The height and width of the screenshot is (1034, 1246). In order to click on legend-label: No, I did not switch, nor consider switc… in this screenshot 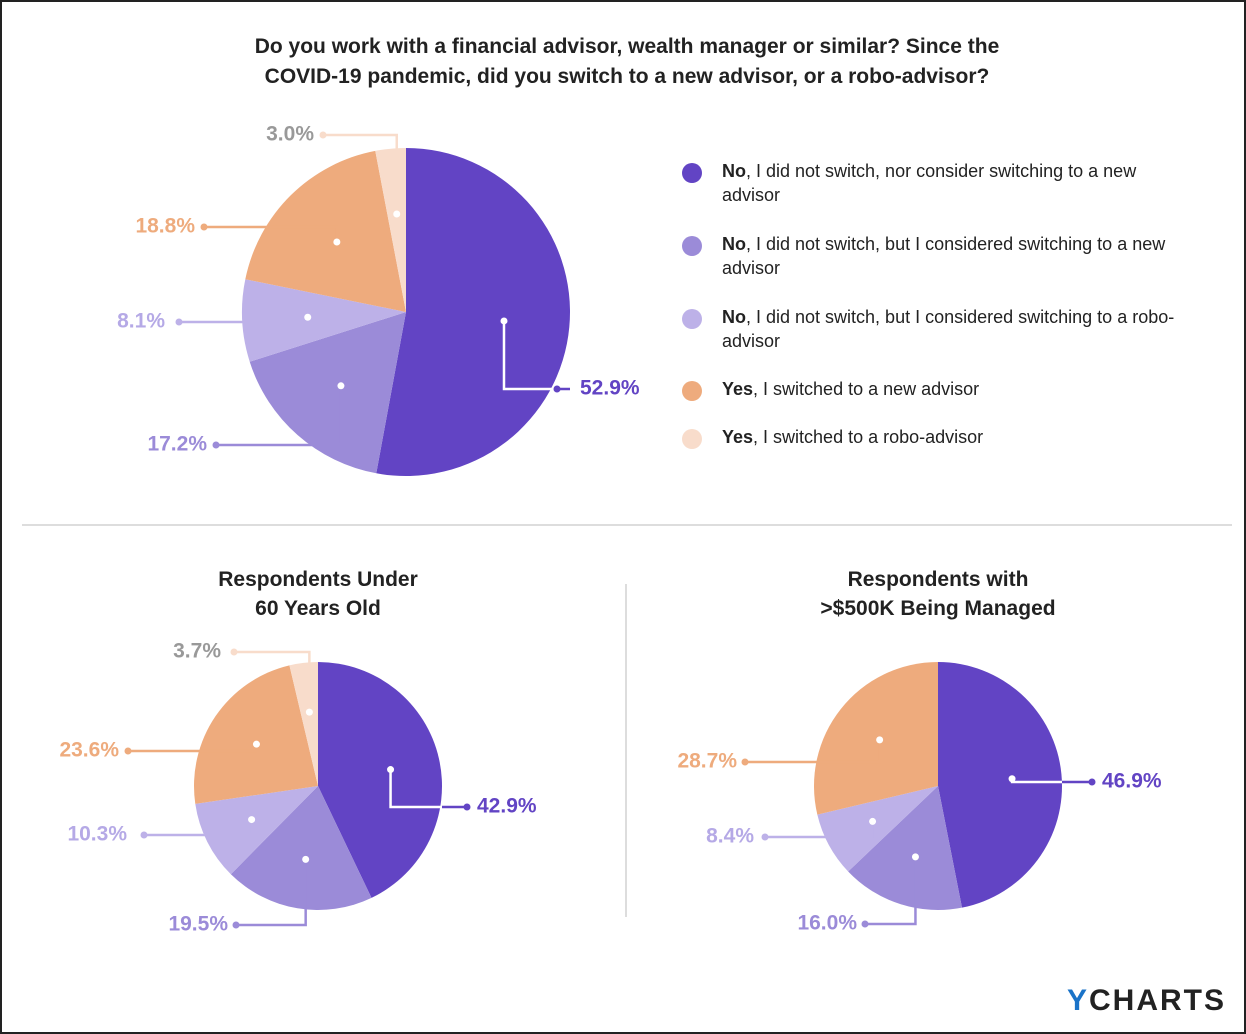, I will do `click(929, 183)`.